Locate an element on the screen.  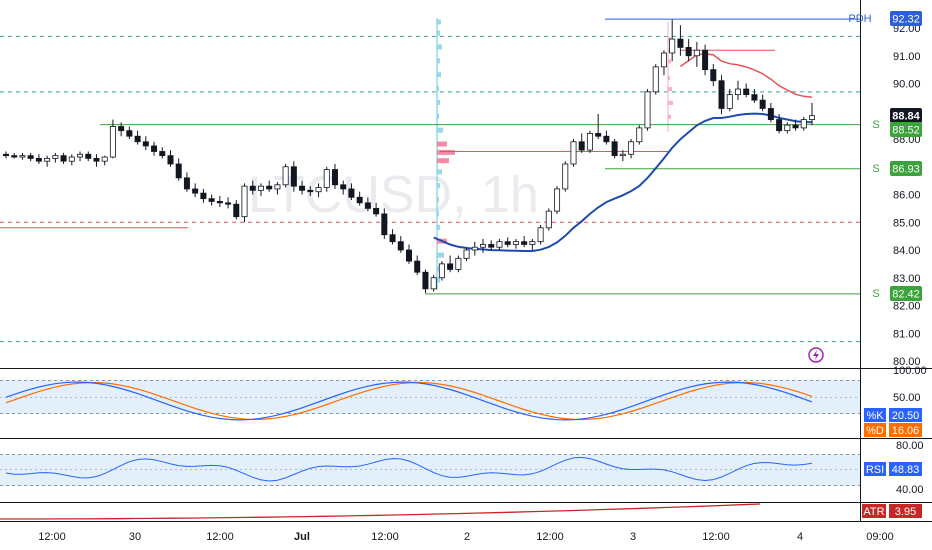
support-1-value: 88.52 is located at coordinates (906, 131).